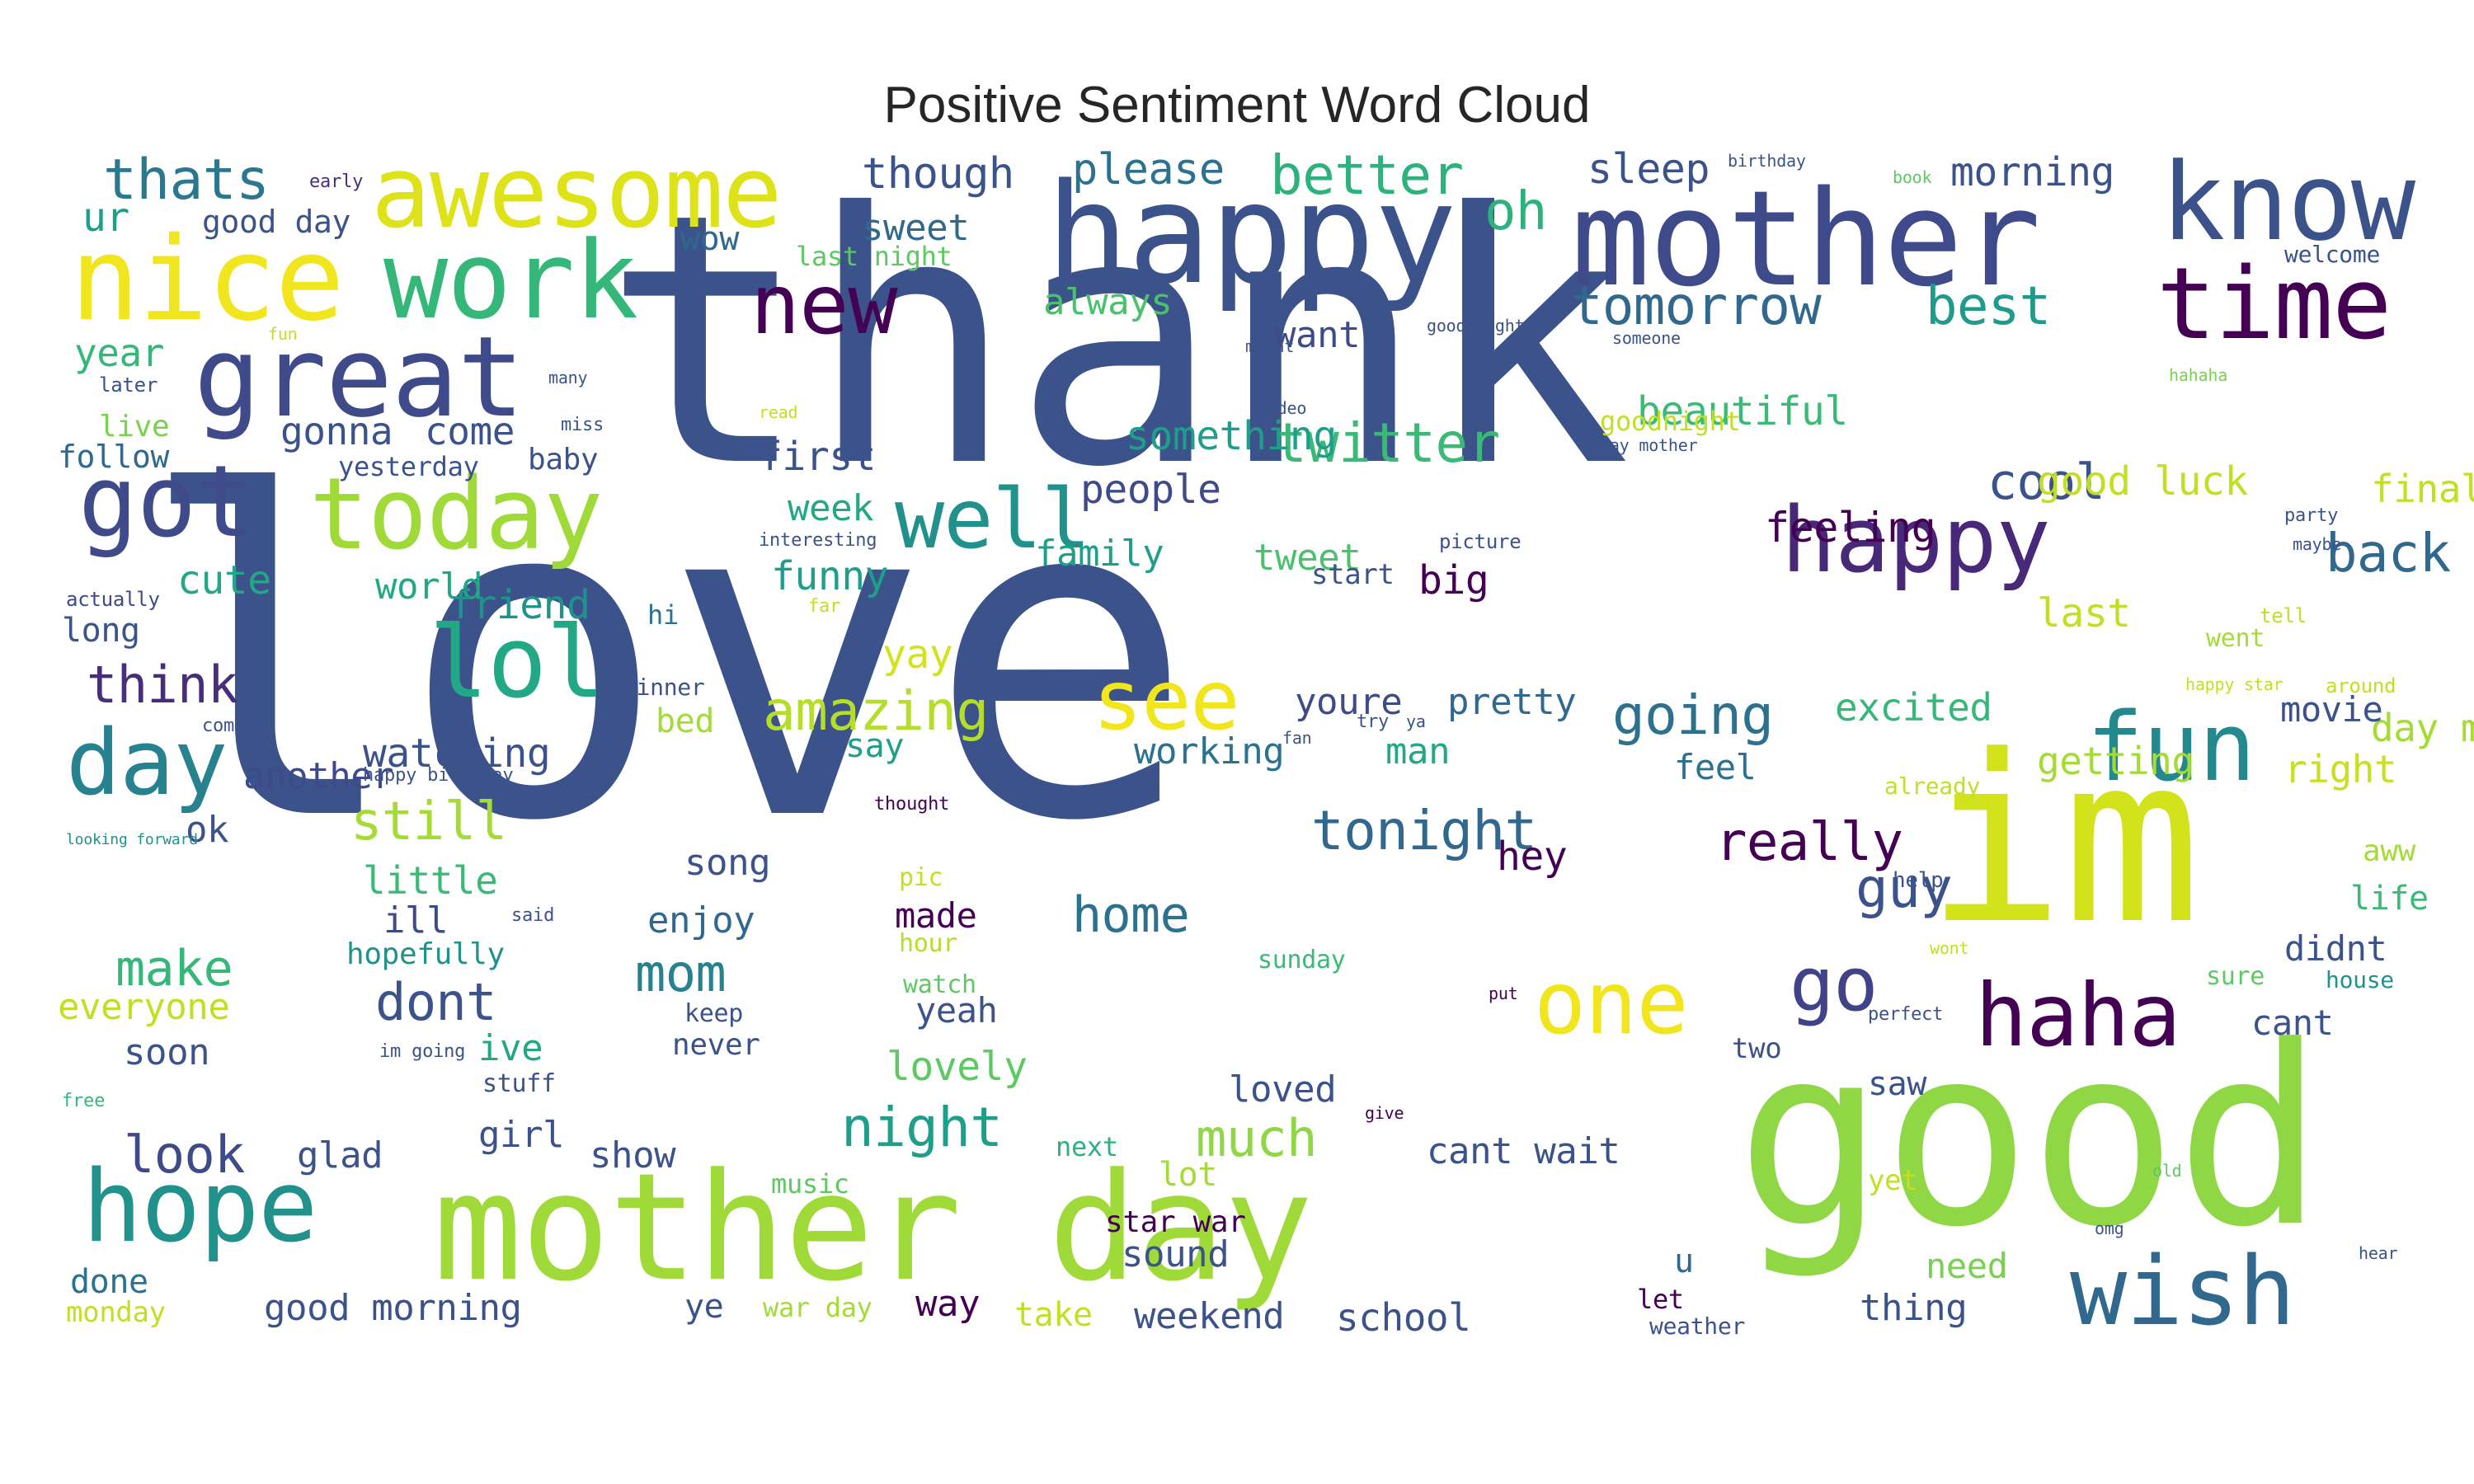 The height and width of the screenshot is (1484, 2474). I want to click on word: need, so click(1967, 1266).